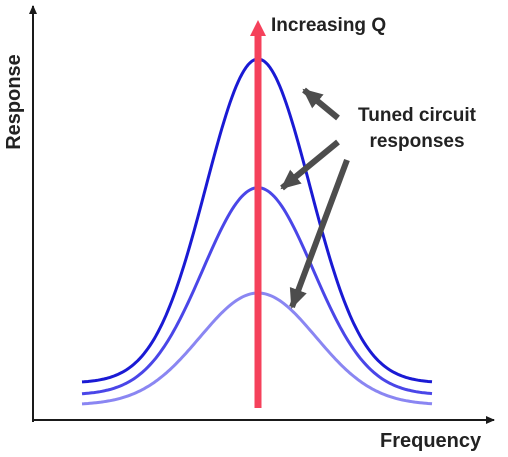 This screenshot has width=508, height=457. What do you see at coordinates (431, 441) in the screenshot?
I see `x-axis-label: Frequency` at bounding box center [431, 441].